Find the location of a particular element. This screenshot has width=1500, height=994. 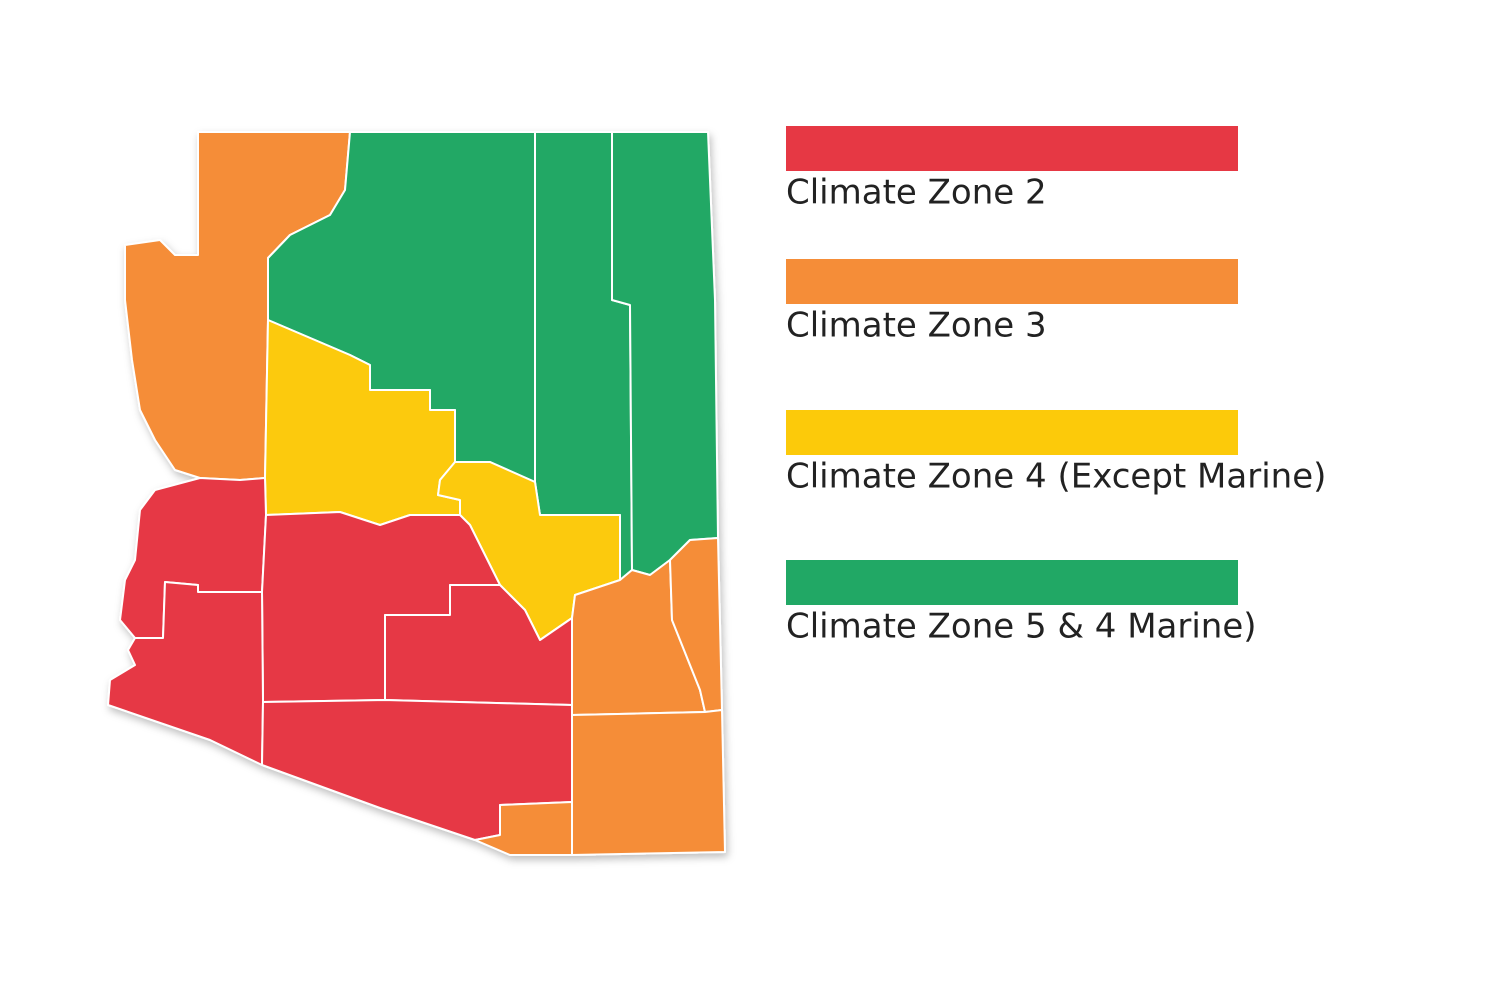

legend-item: Climate Zone 5 & 4 Marine) is located at coordinates (1021, 603).